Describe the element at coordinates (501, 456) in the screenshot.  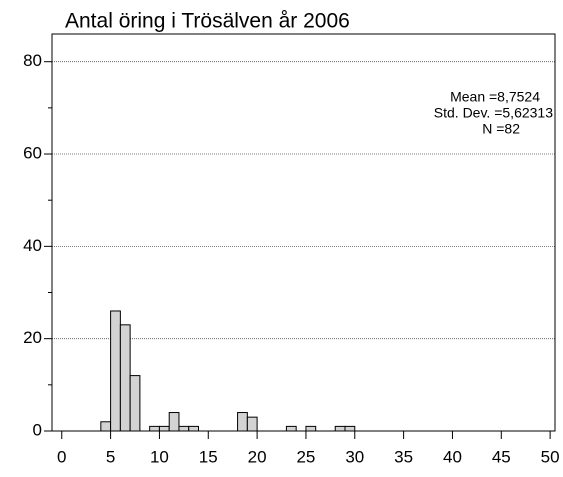
I see `x-tick-label: 45` at that location.